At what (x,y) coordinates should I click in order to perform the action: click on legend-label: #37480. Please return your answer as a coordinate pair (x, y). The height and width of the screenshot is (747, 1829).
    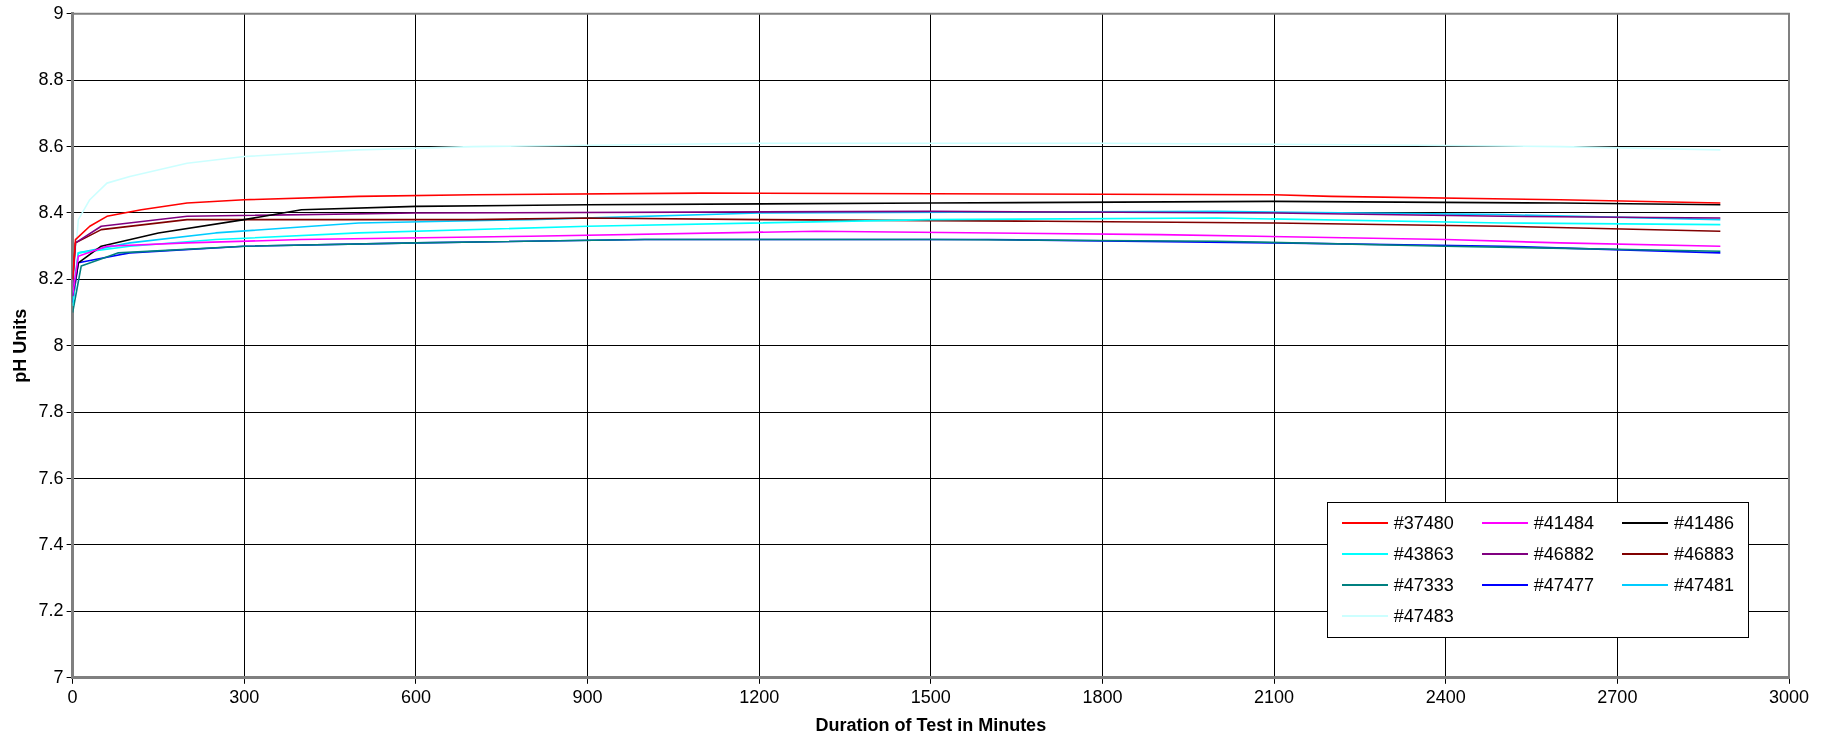
    Looking at the image, I should click on (1423, 523).